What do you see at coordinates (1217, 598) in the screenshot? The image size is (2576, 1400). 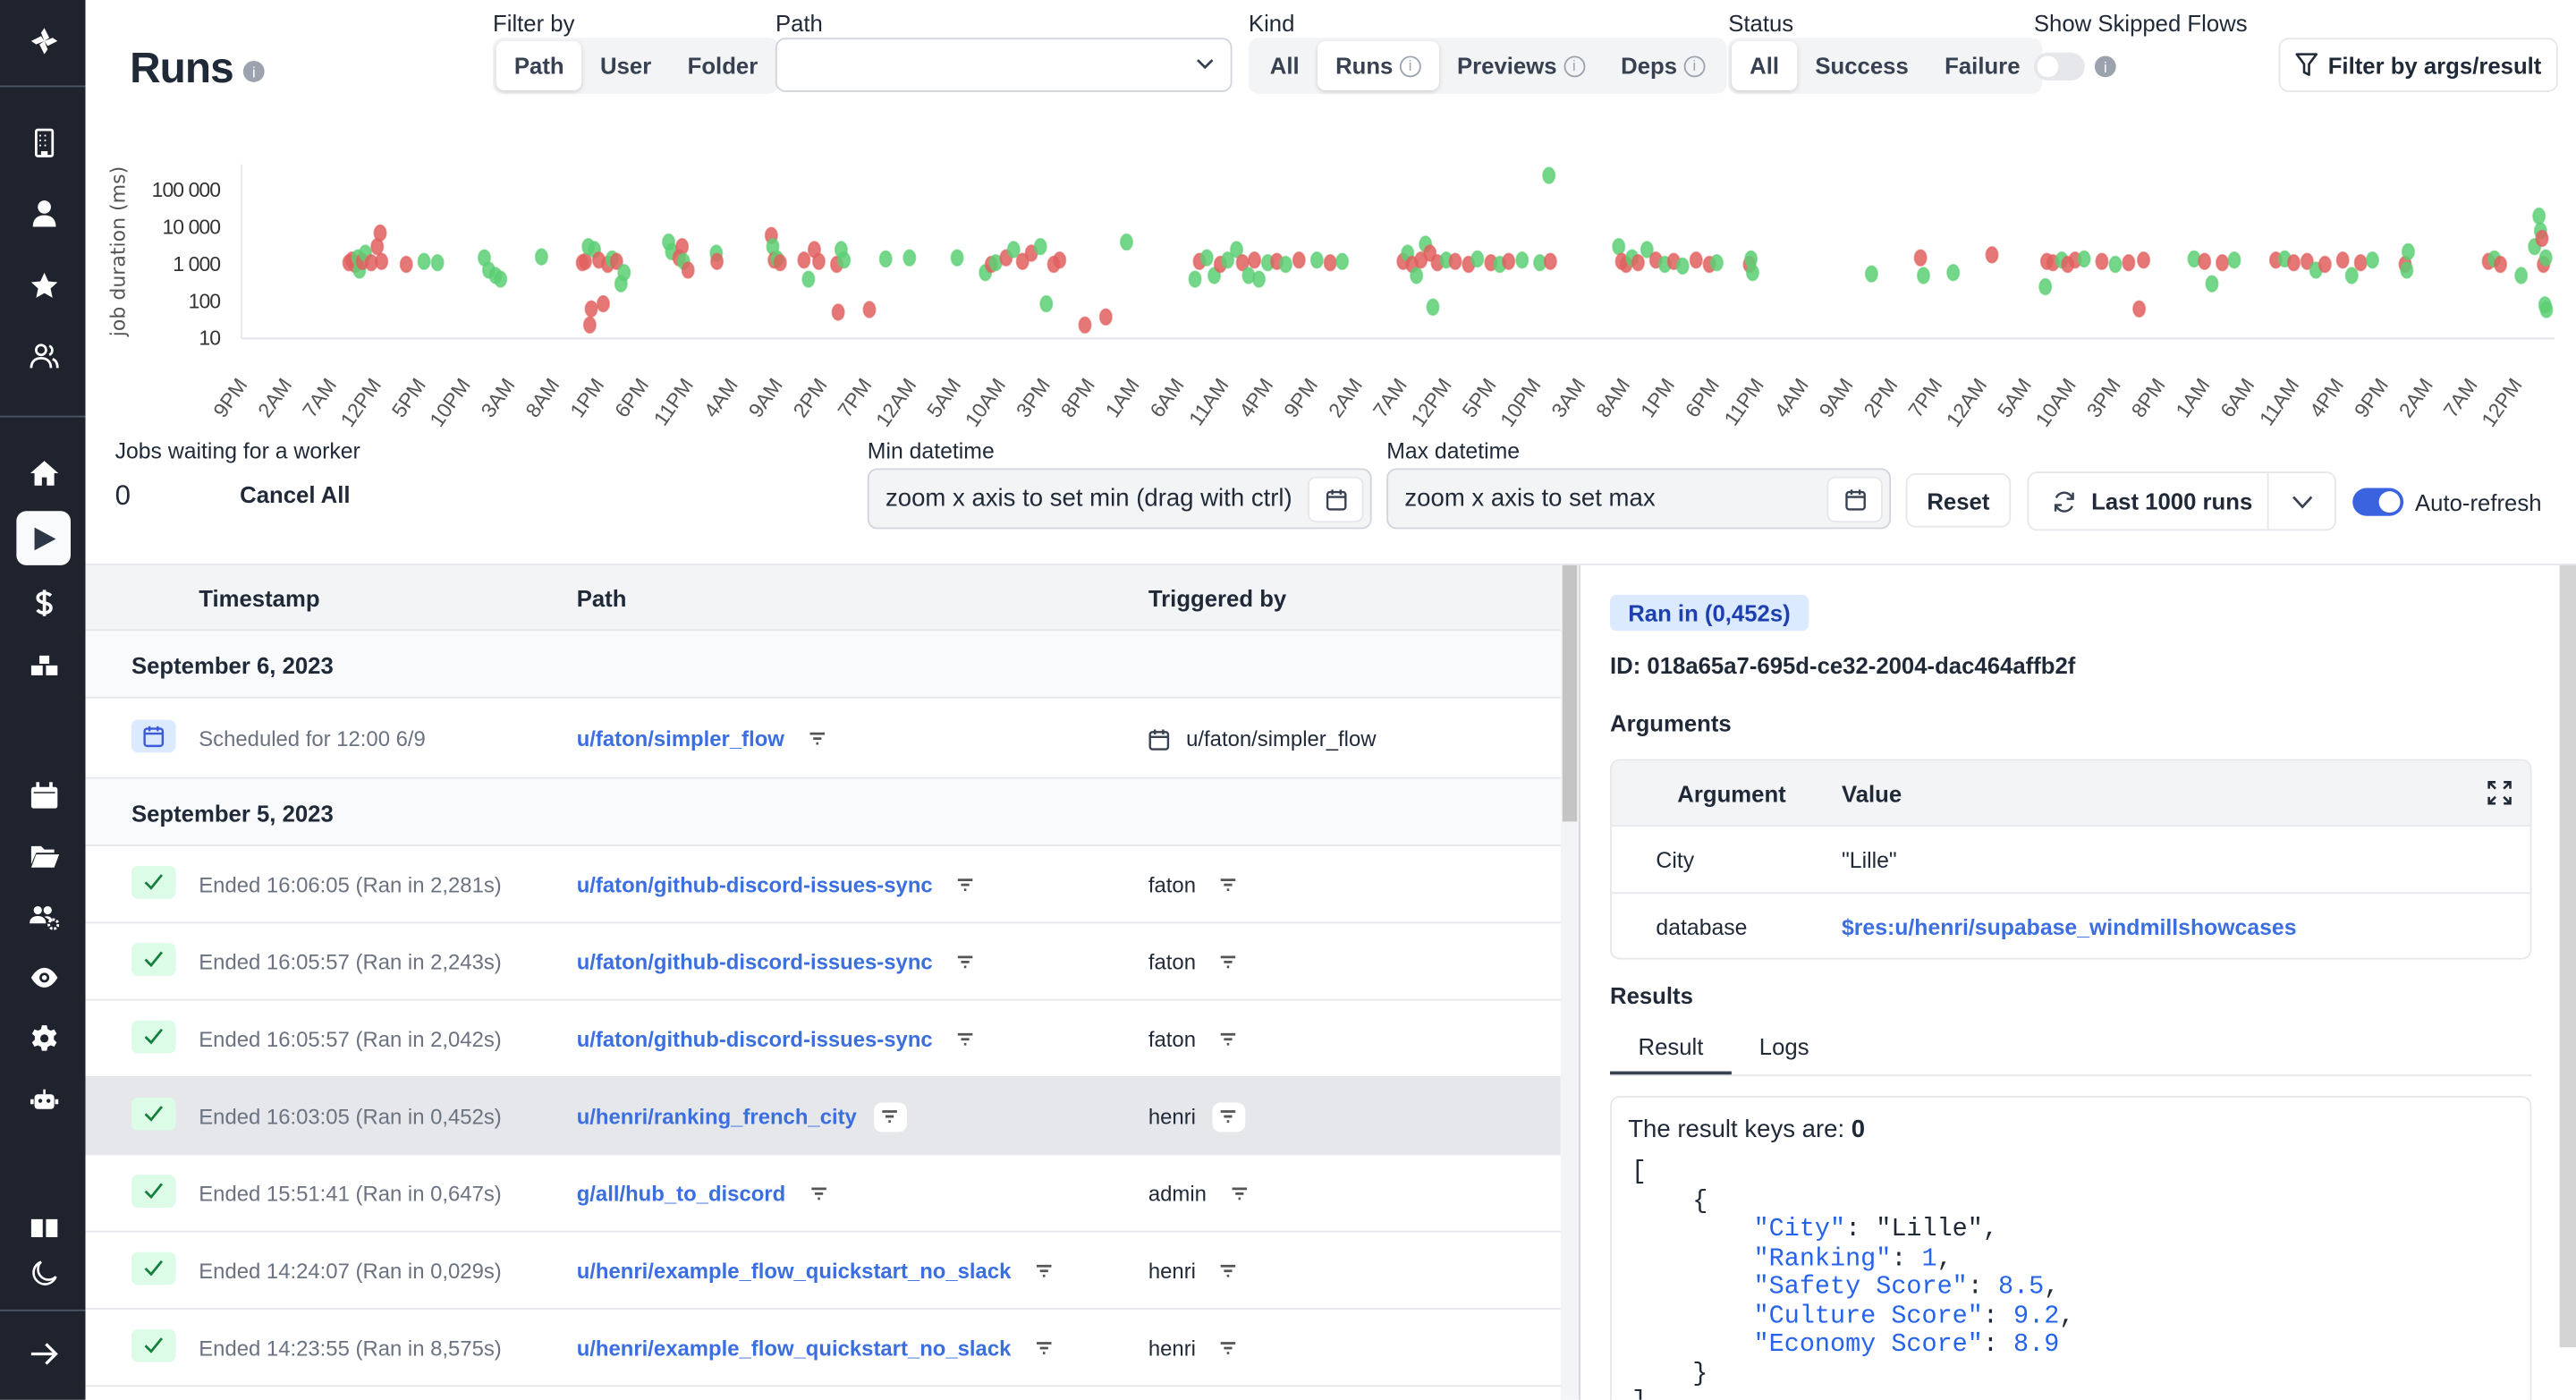 I see `column-header-triggered-by: Triggered by` at bounding box center [1217, 598].